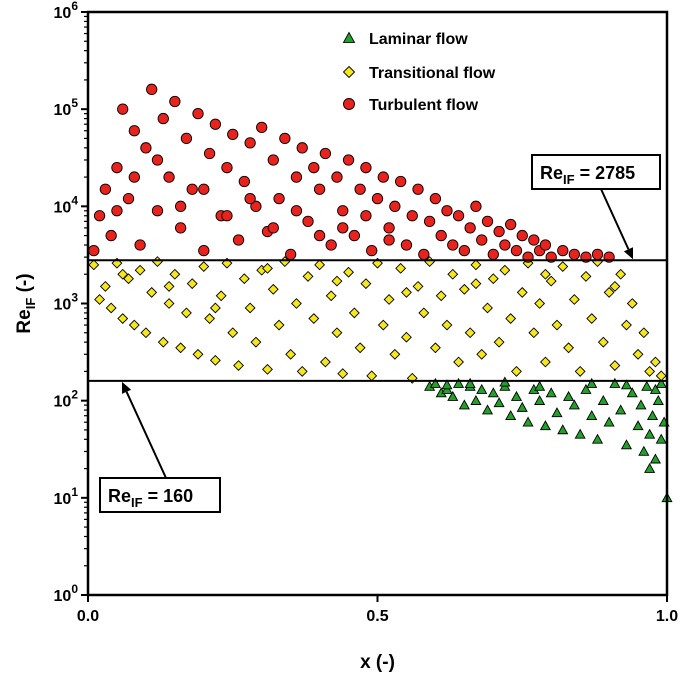 The width and height of the screenshot is (685, 677). I want to click on annotation-lower-arrow, so click(146, 435).